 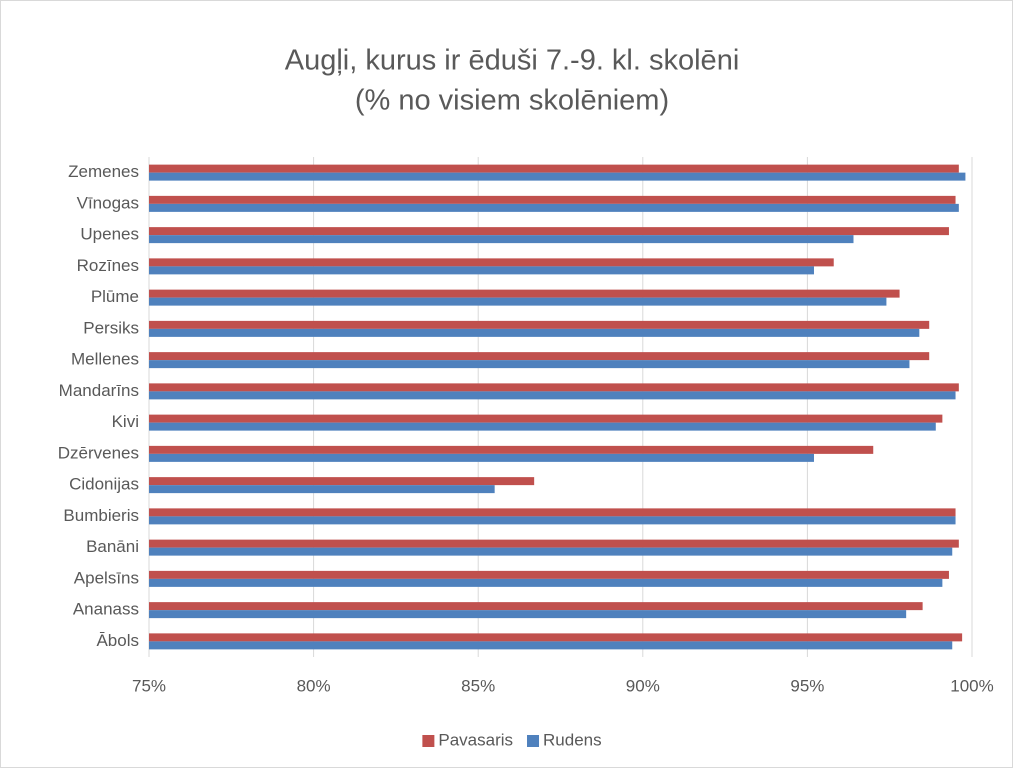 I want to click on y-tick-label: Zemenes, so click(x=103, y=171).